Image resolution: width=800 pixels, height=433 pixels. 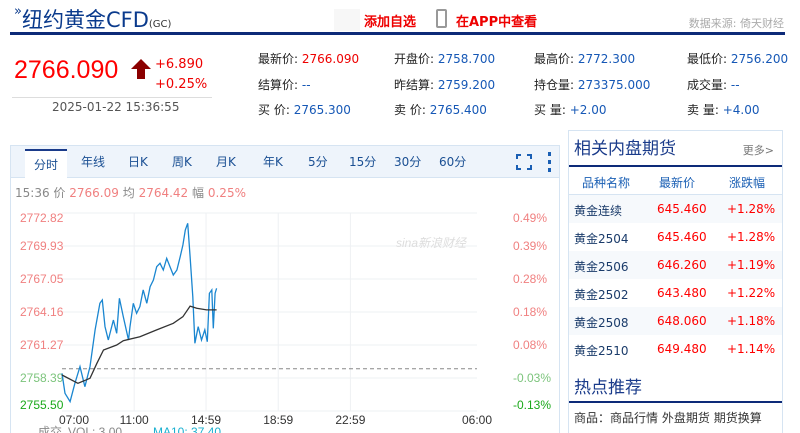 I want to click on average-line, so click(x=139, y=345).